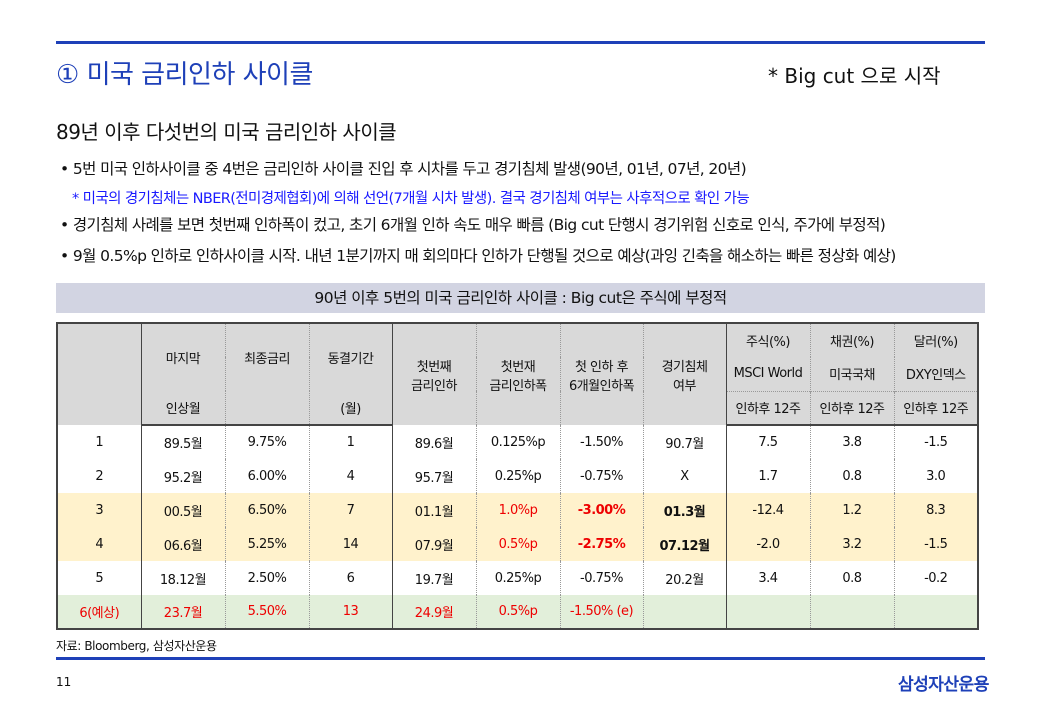  Describe the element at coordinates (266, 612) in the screenshot. I see `table-cell: 5.50%` at that location.